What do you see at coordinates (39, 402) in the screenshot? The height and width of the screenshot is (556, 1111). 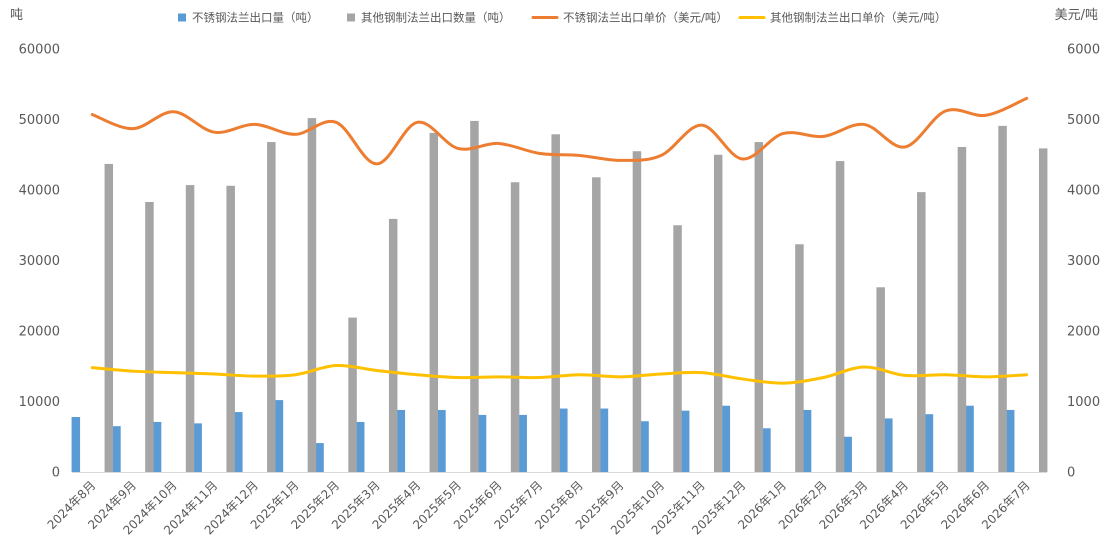 I see `left-tick-label: 10000` at bounding box center [39, 402].